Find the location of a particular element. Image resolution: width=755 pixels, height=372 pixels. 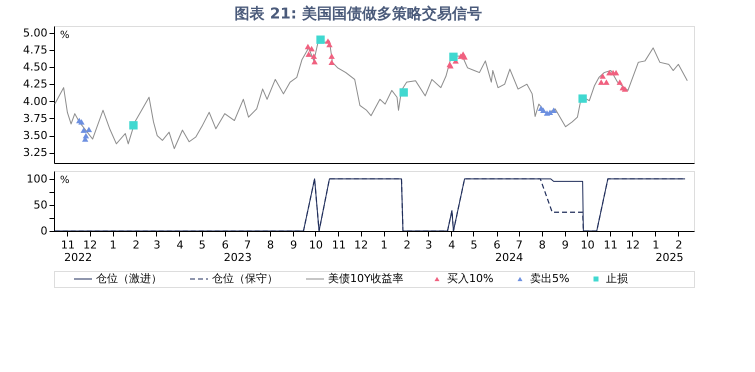

y-tick-label: 3.50 is located at coordinates (35, 135).